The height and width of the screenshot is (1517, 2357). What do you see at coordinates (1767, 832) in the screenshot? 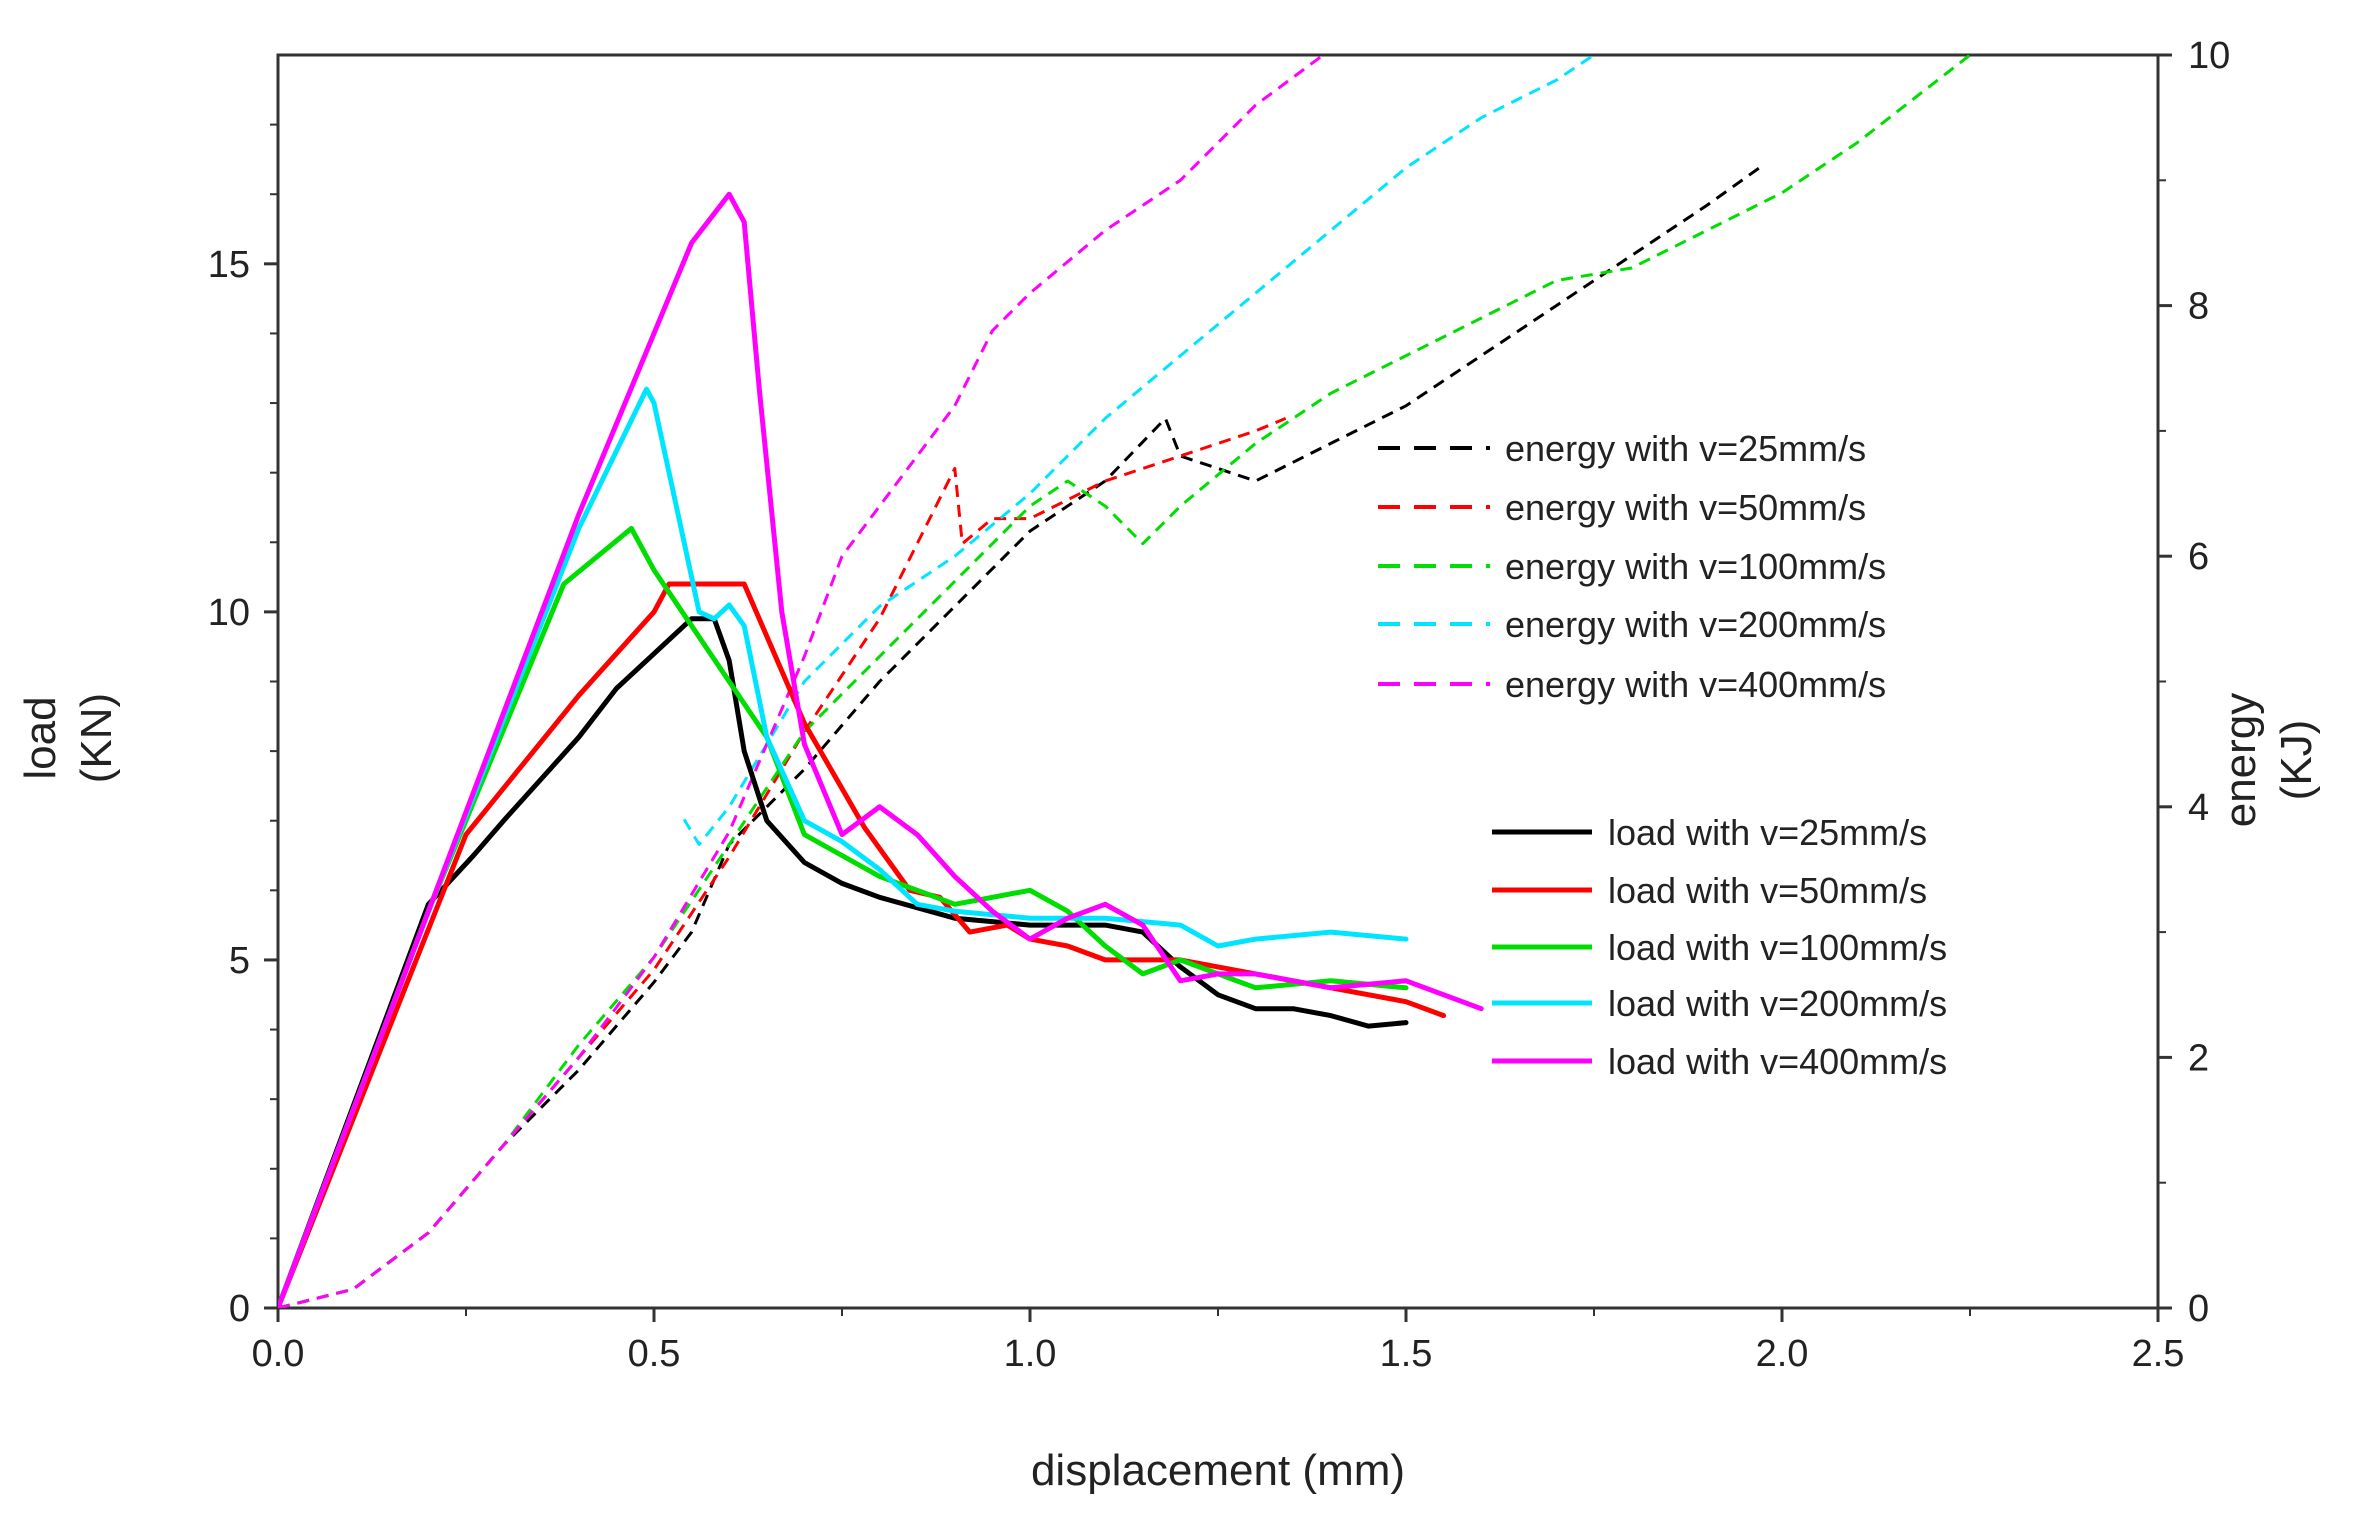
I see `legend-load-label-25: load with v=25mm/s` at bounding box center [1767, 832].